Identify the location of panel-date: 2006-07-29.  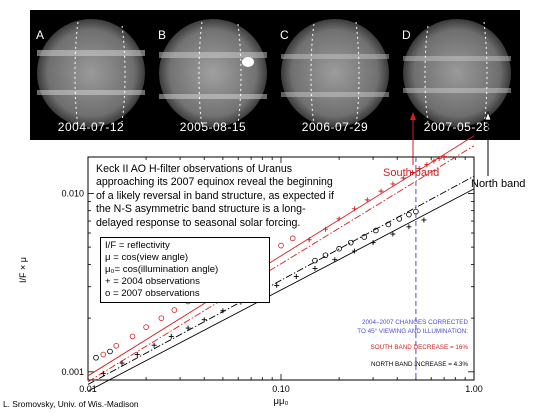
(335, 127).